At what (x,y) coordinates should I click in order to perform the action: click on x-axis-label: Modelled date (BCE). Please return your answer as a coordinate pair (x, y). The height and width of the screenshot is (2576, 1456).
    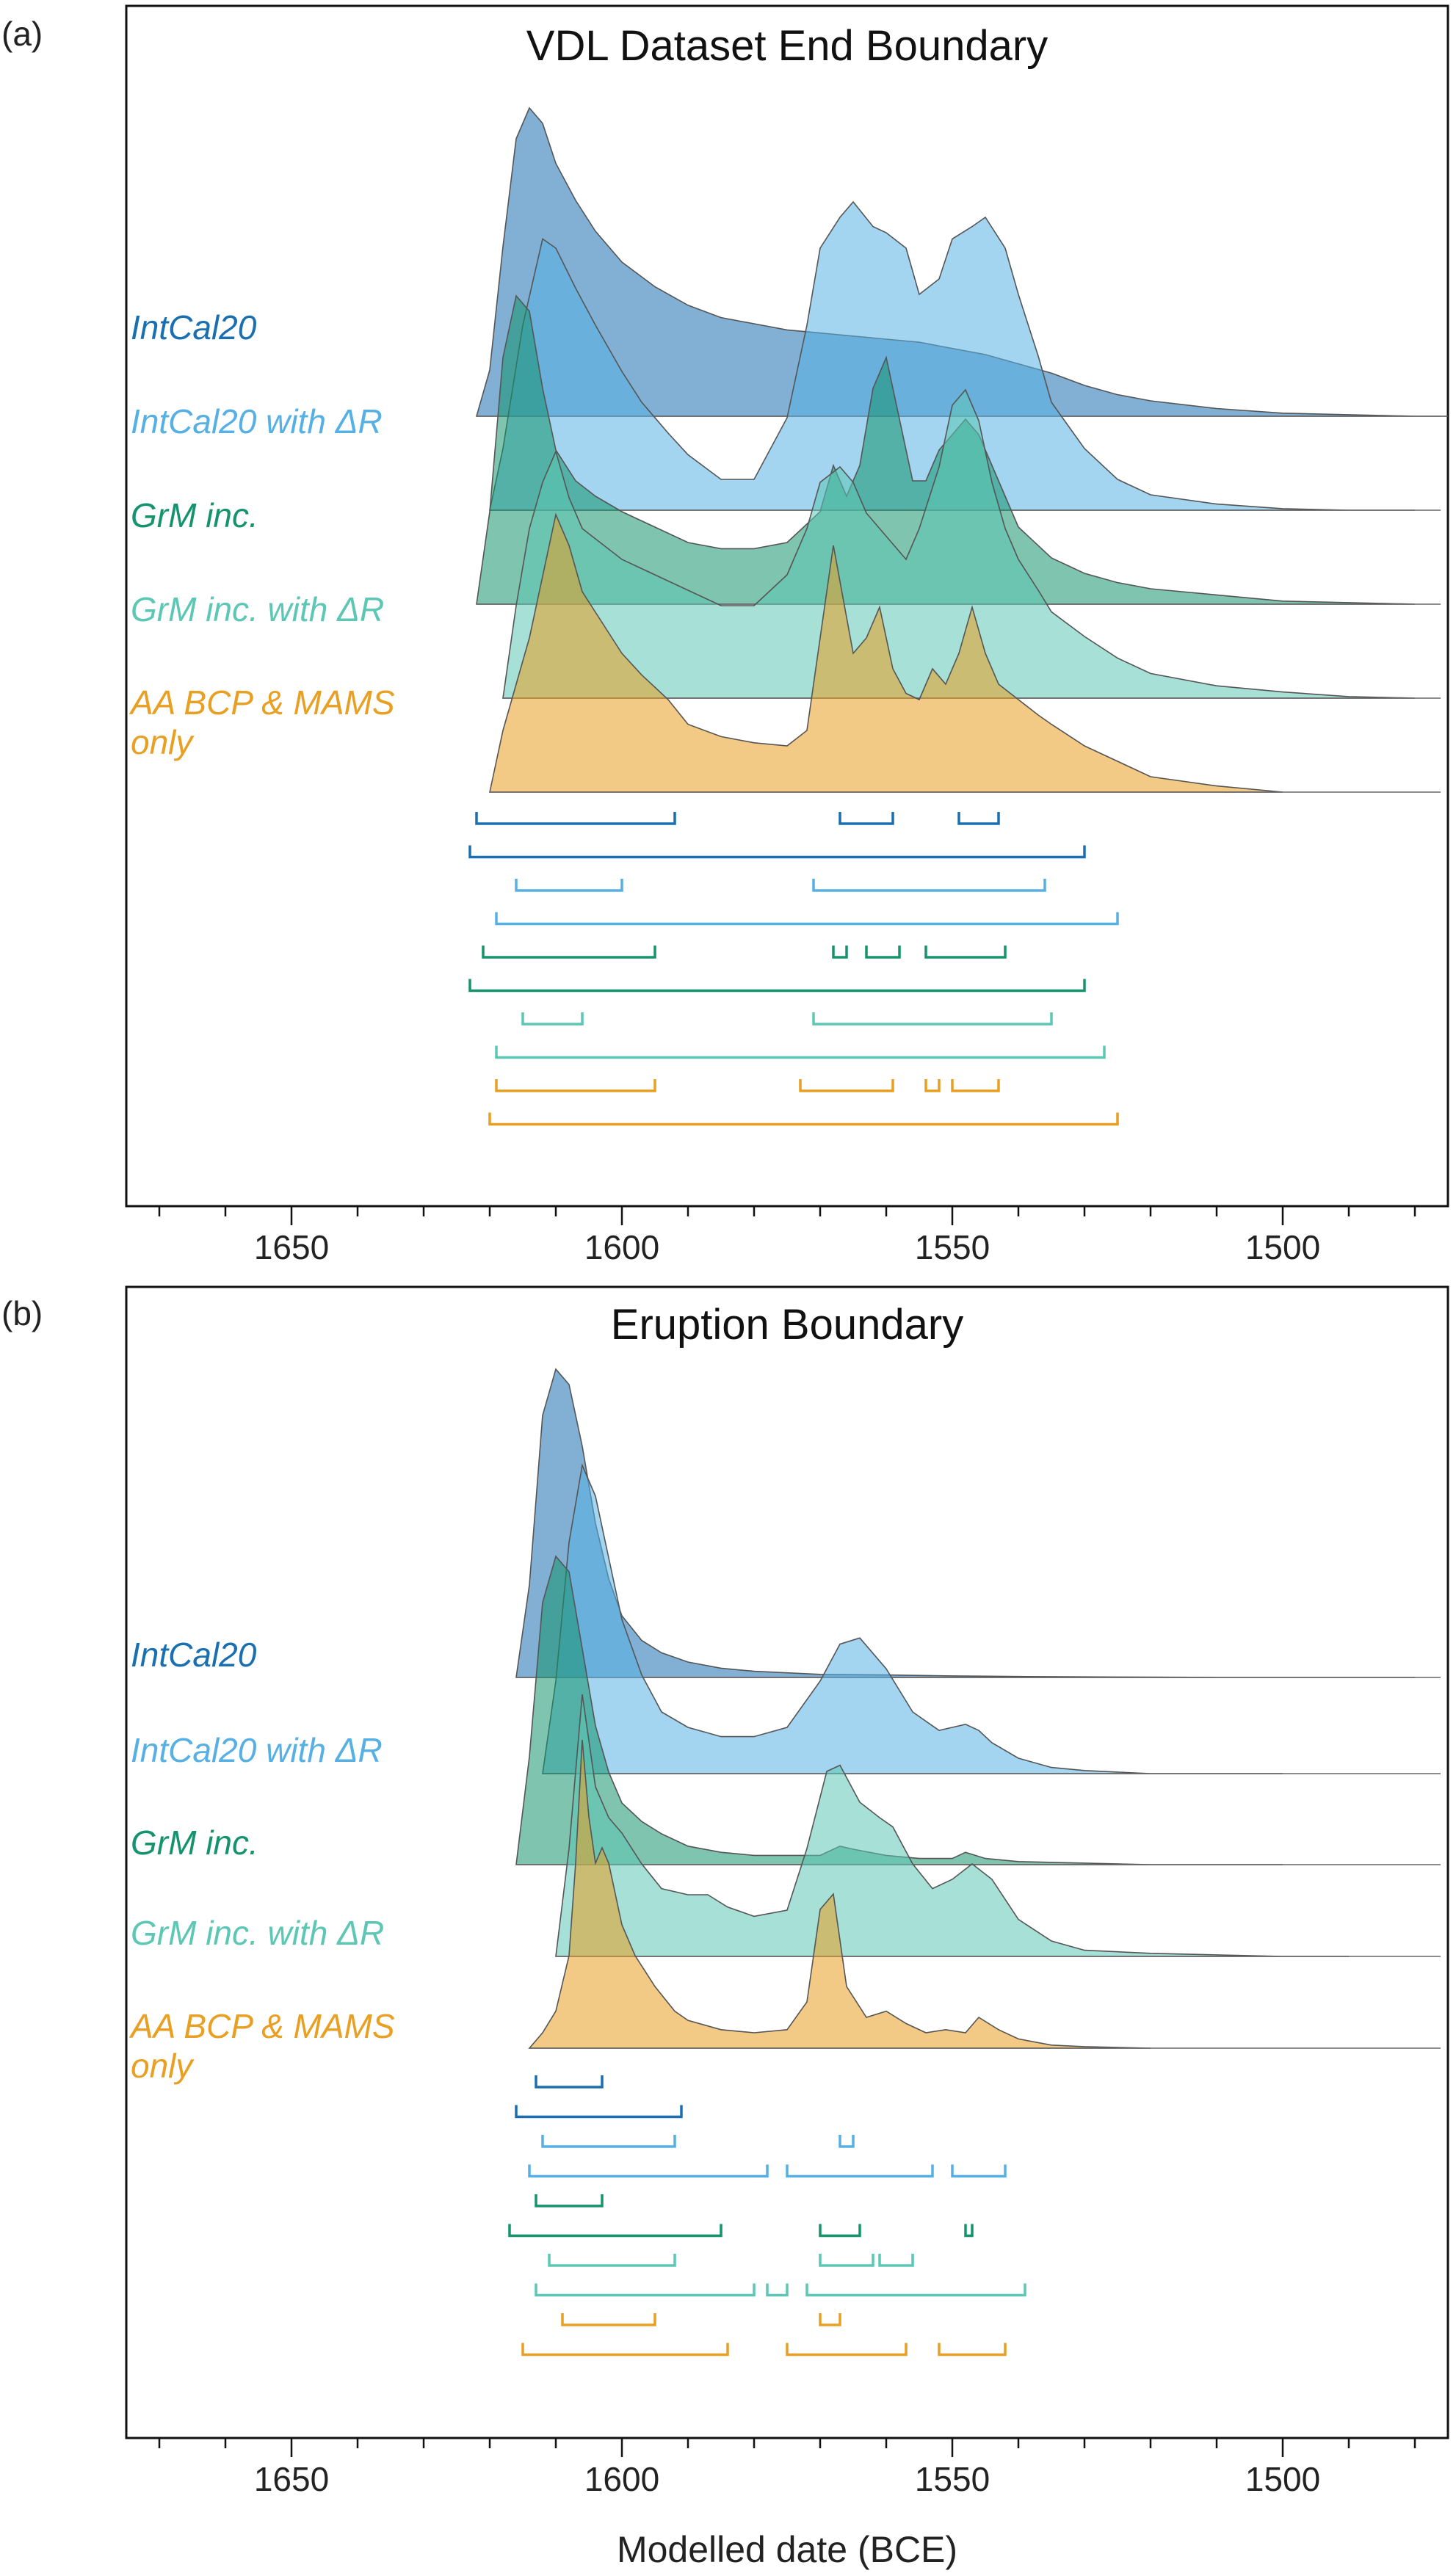
    Looking at the image, I should click on (787, 2549).